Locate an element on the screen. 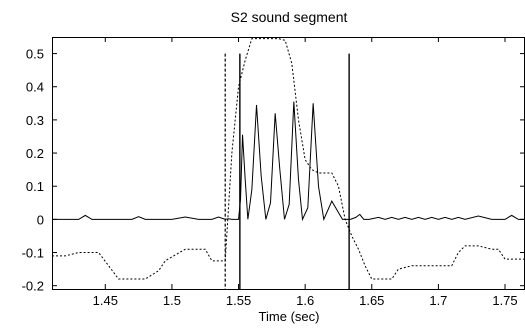  y-tick-label: 0 is located at coordinates (40, 219).